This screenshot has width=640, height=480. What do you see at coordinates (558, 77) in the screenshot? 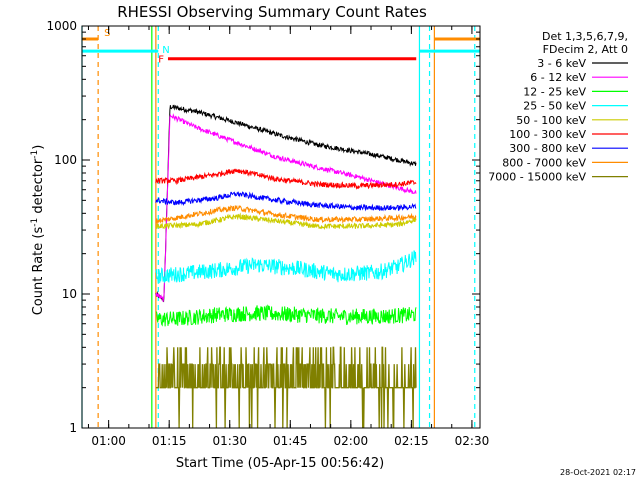
I see `legend-label: 6 - 12 keV` at bounding box center [558, 77].